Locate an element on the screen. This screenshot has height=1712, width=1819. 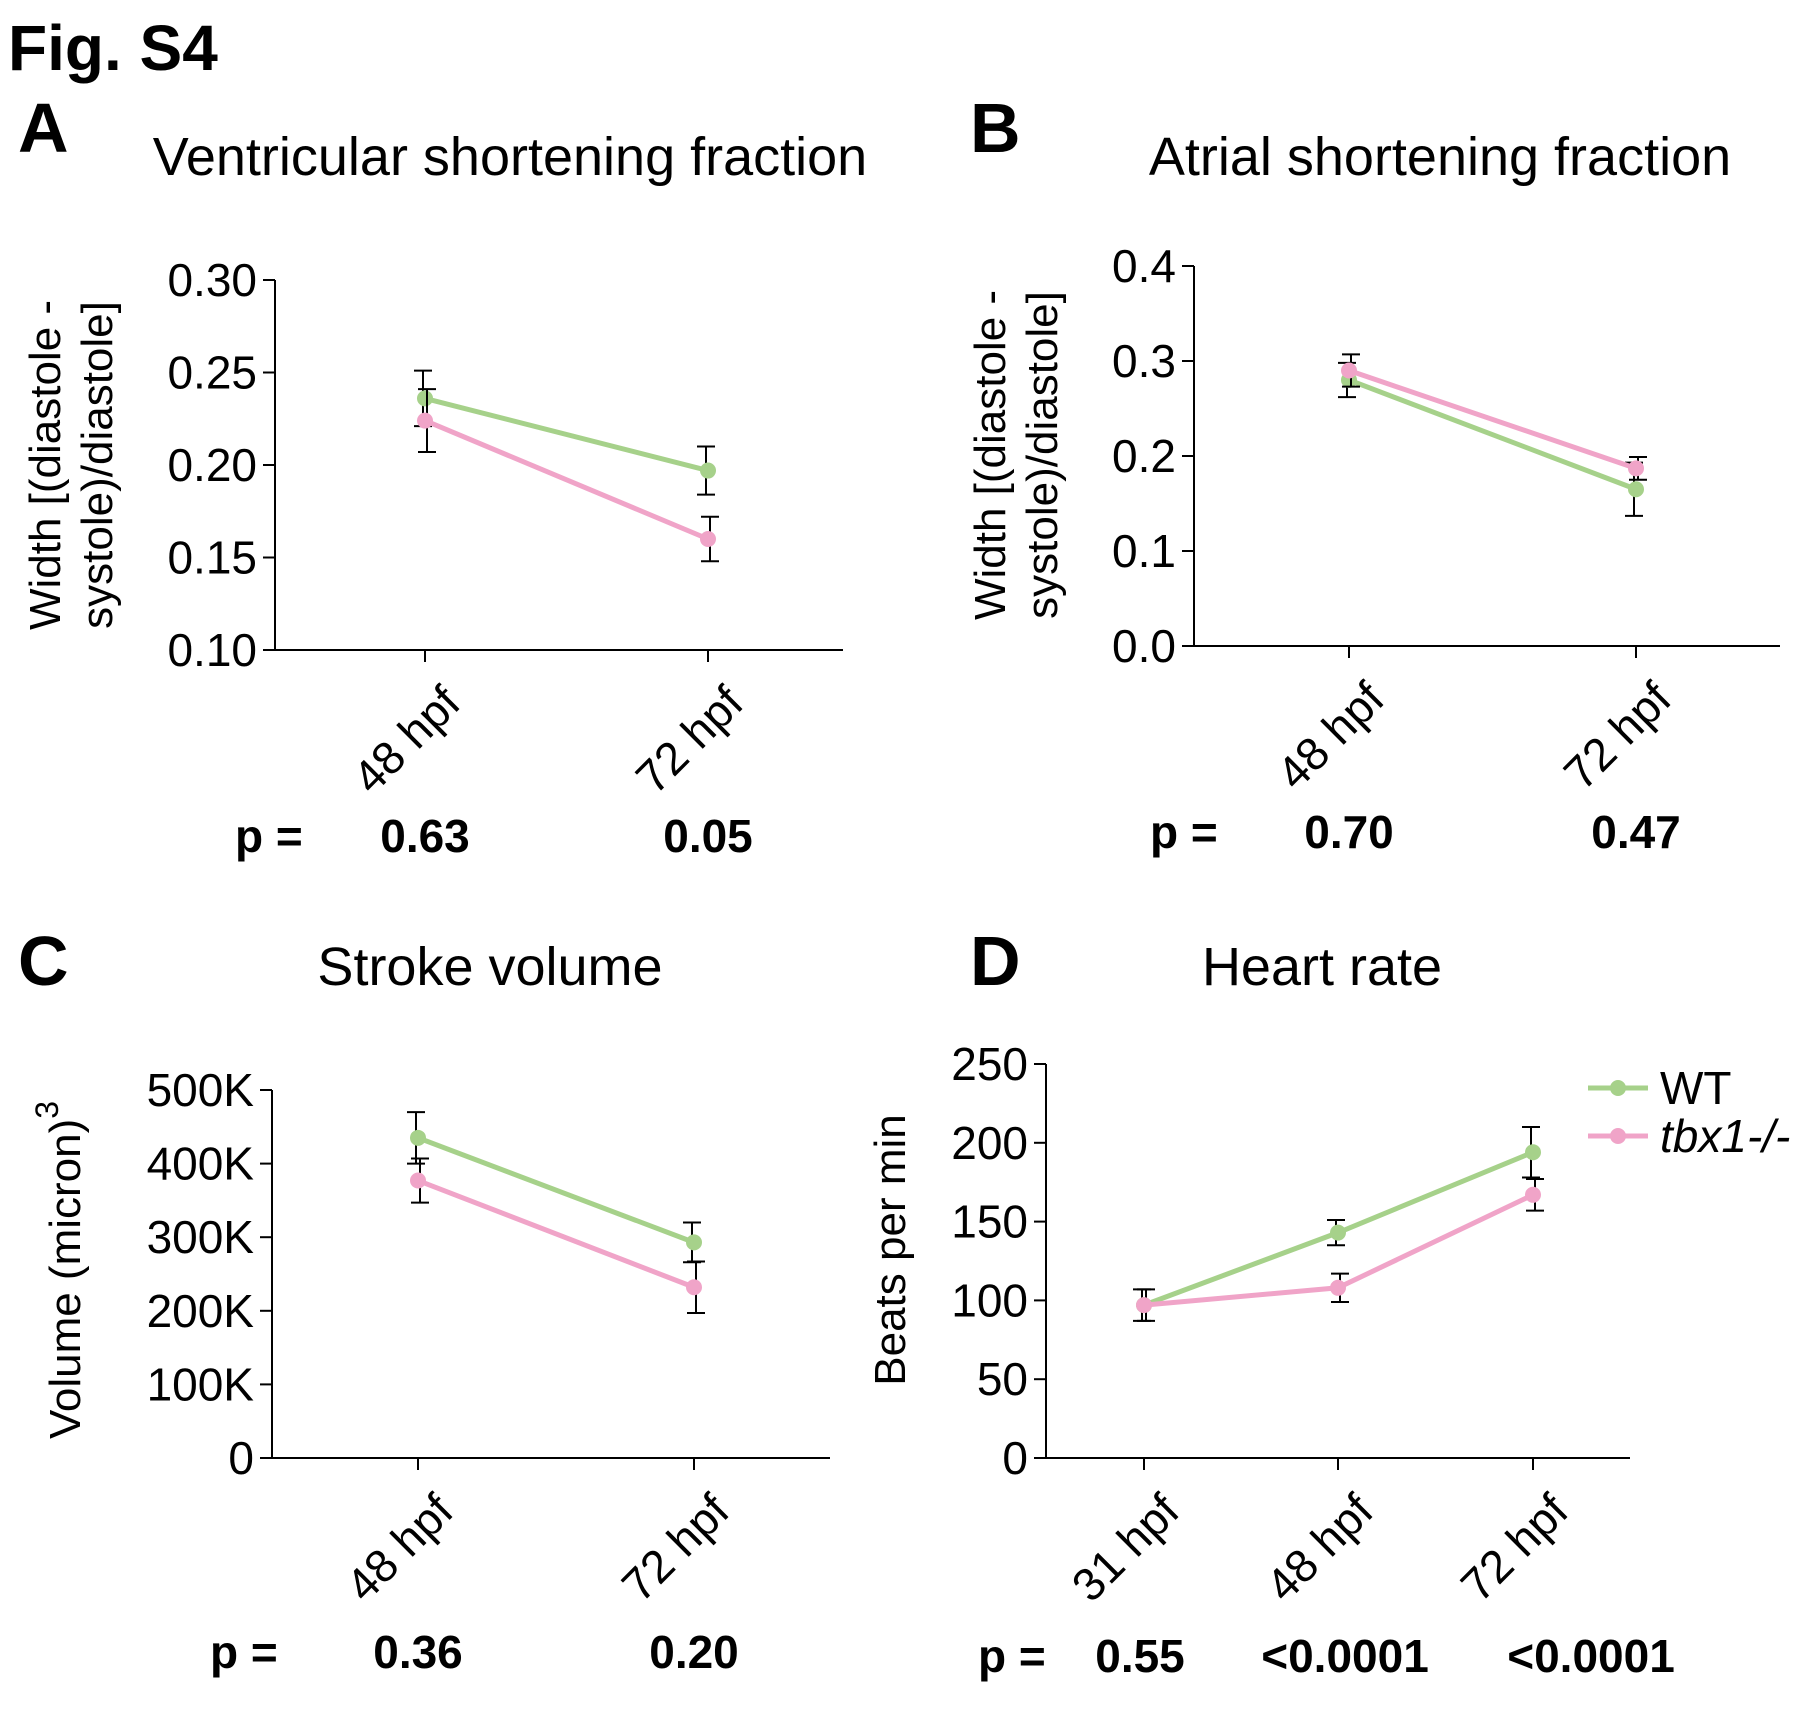
y-axis-label-superscript: 3 is located at coordinates (47, 1110).